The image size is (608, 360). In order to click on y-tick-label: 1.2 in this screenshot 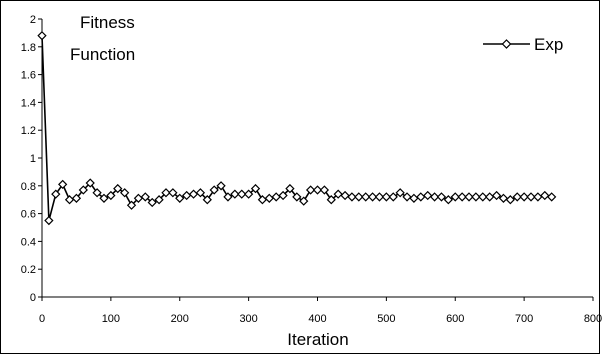, I will do `click(28, 131)`.